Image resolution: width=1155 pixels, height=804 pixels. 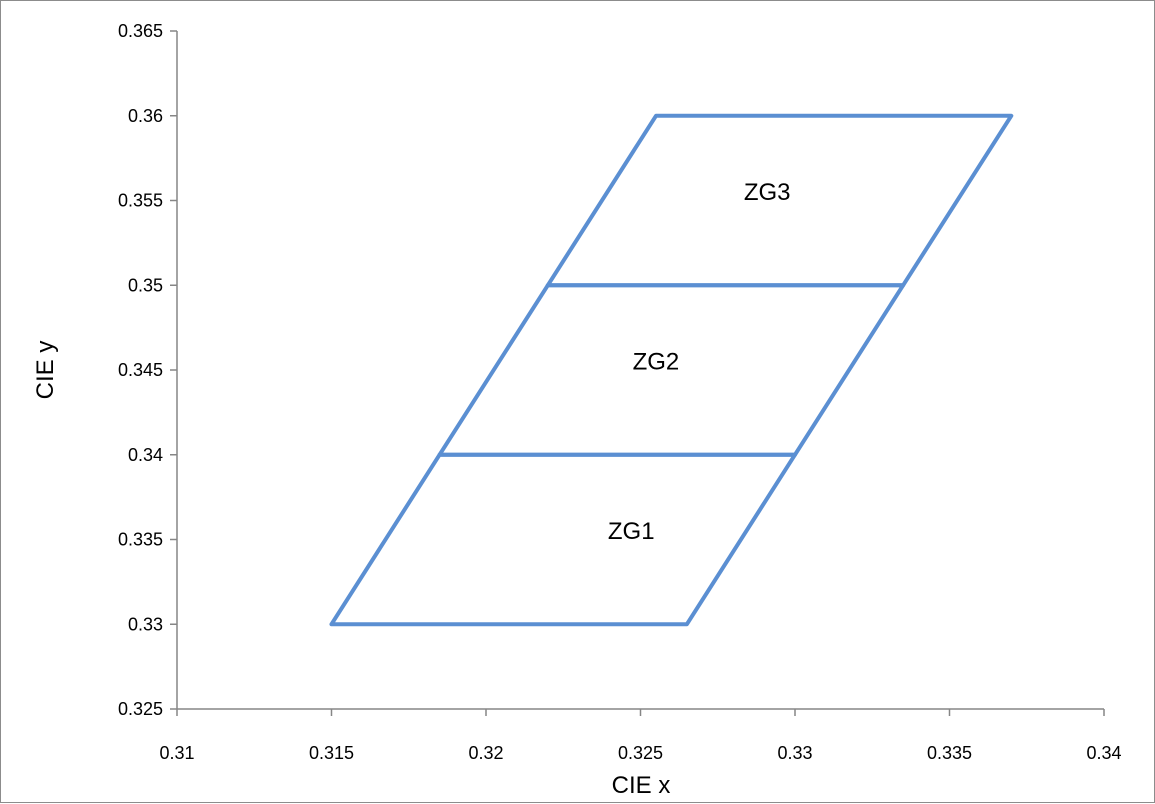 What do you see at coordinates (140, 201) in the screenshot?
I see `y-tick-label: 0.355` at bounding box center [140, 201].